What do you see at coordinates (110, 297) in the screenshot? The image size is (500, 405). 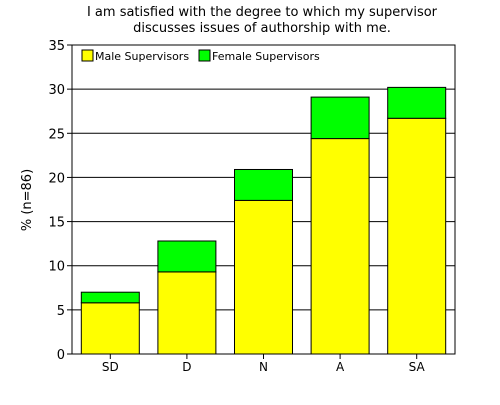 I see `bar-female-sd` at bounding box center [110, 297].